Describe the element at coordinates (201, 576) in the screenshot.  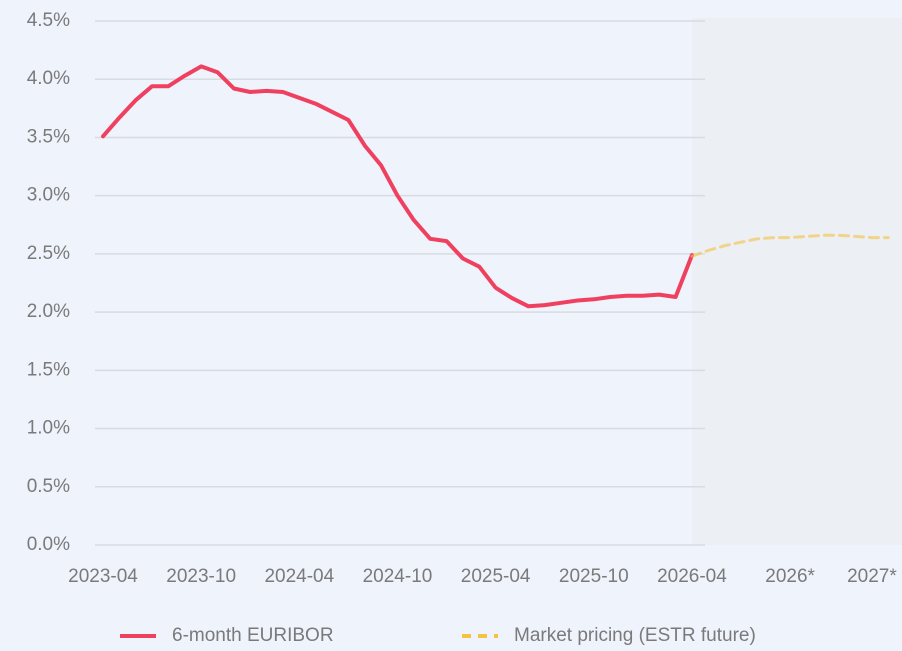
I see `x-tick-label: 2023-10` at that location.